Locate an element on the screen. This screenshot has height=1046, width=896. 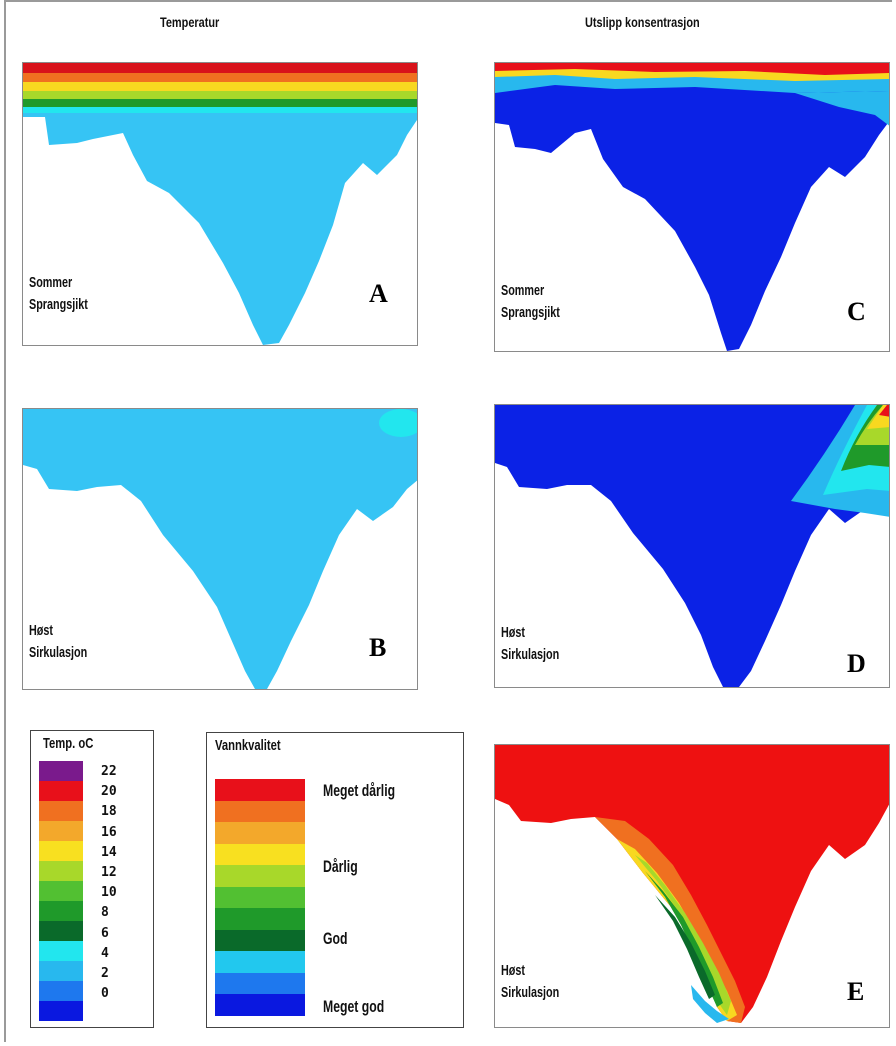
panel-d-layer: Sirkulasjon is located at coordinates (530, 654).